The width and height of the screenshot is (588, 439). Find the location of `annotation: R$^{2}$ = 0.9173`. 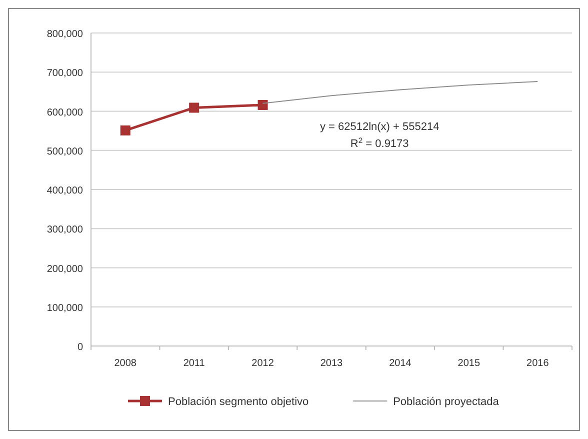

annotation: R$^{2}$ = 0.9173 is located at coordinates (379, 143).